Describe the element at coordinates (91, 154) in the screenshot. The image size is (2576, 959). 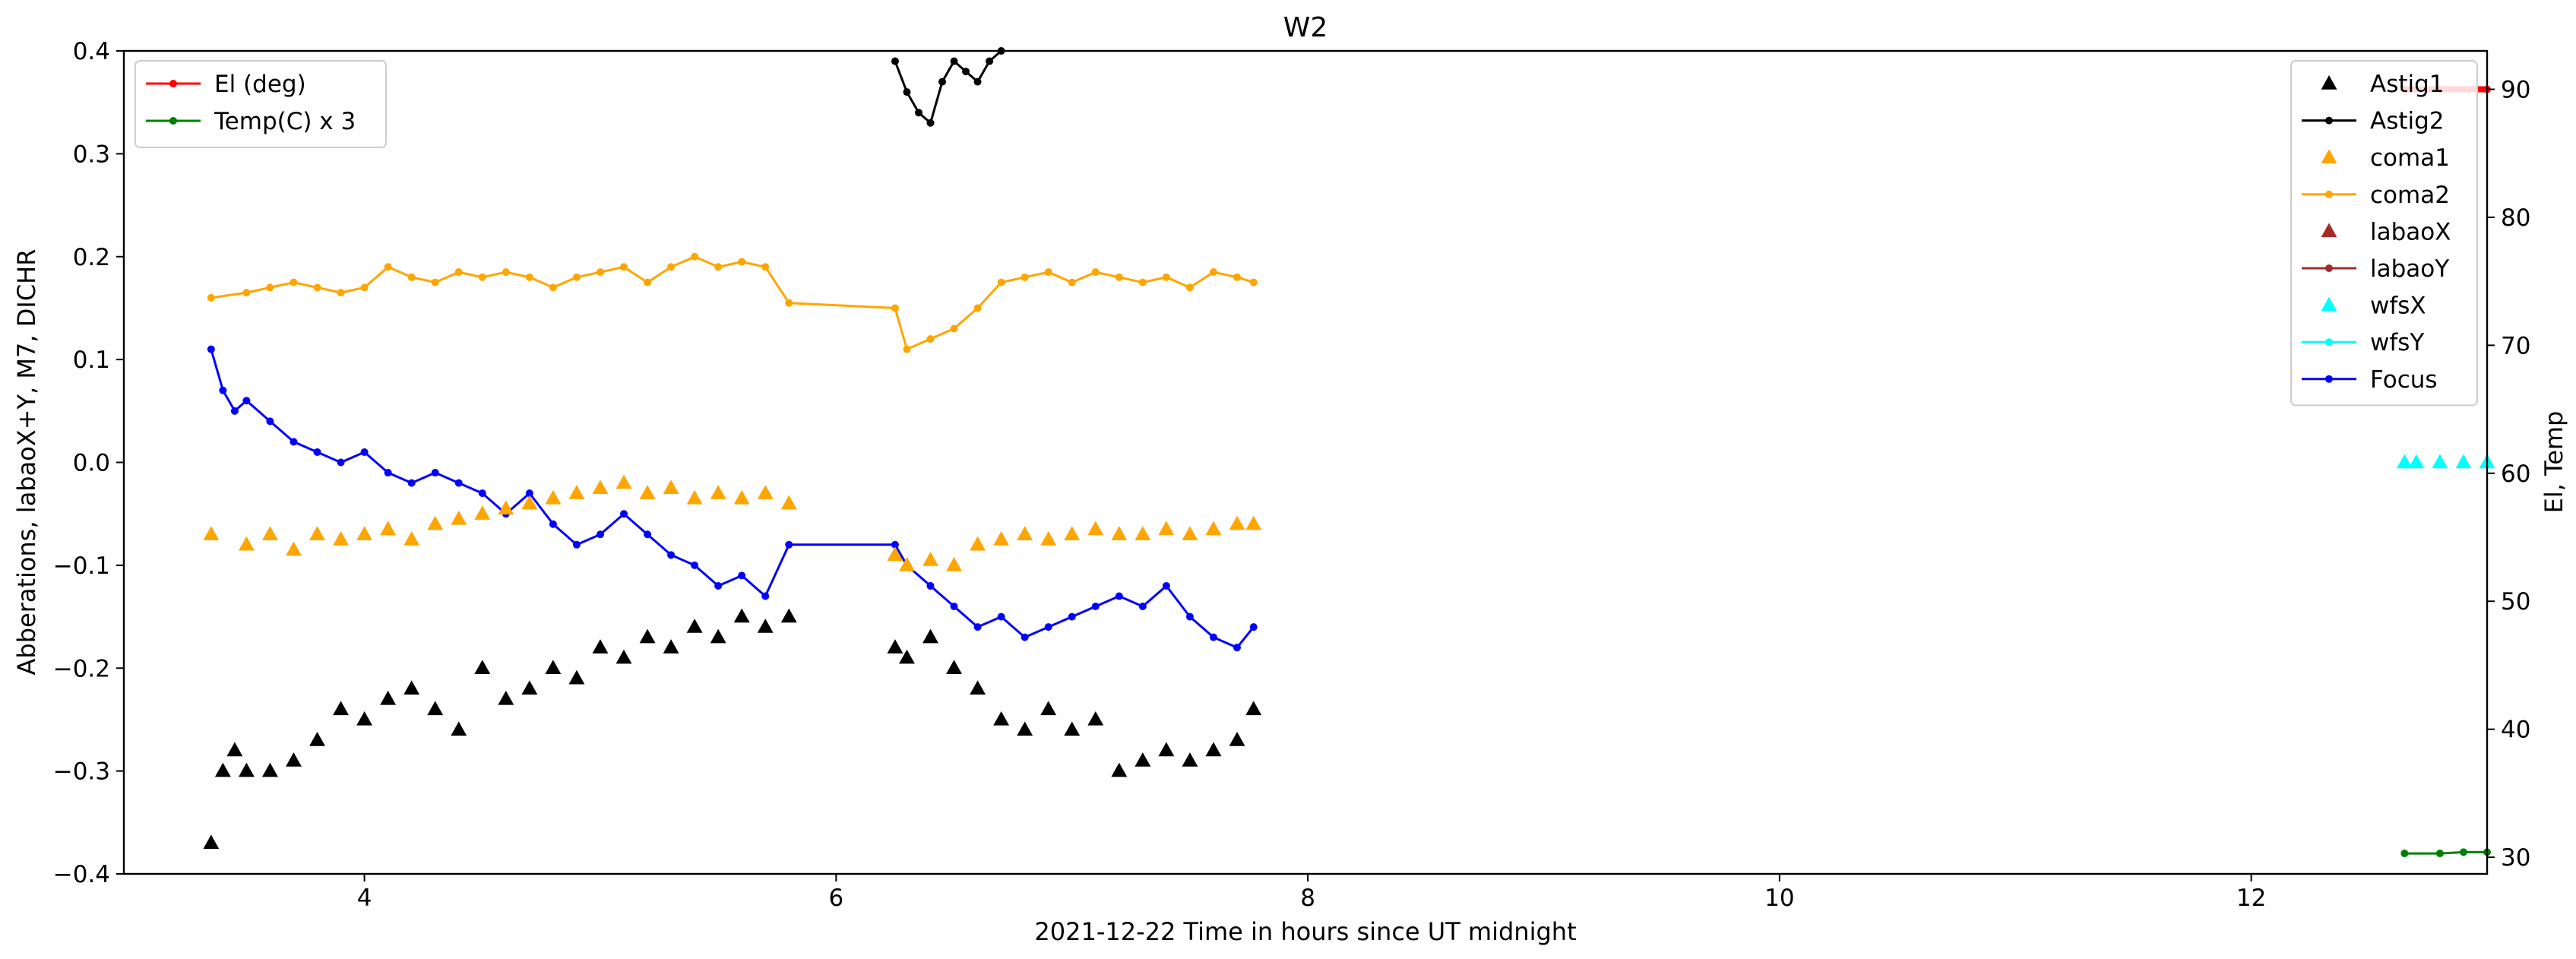
I see `y-left-tick-label: 0.3` at that location.